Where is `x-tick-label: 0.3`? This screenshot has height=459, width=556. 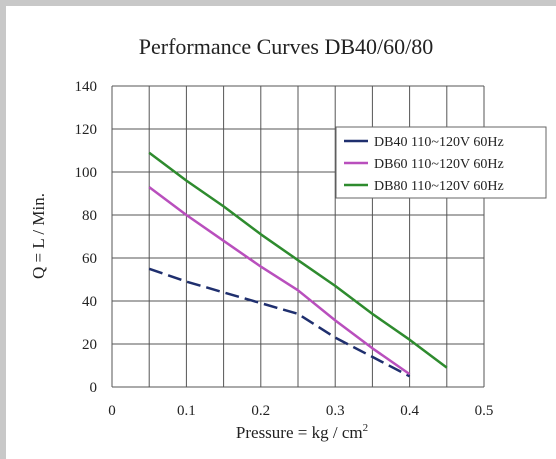
x-tick-label: 0.3 is located at coordinates (335, 411).